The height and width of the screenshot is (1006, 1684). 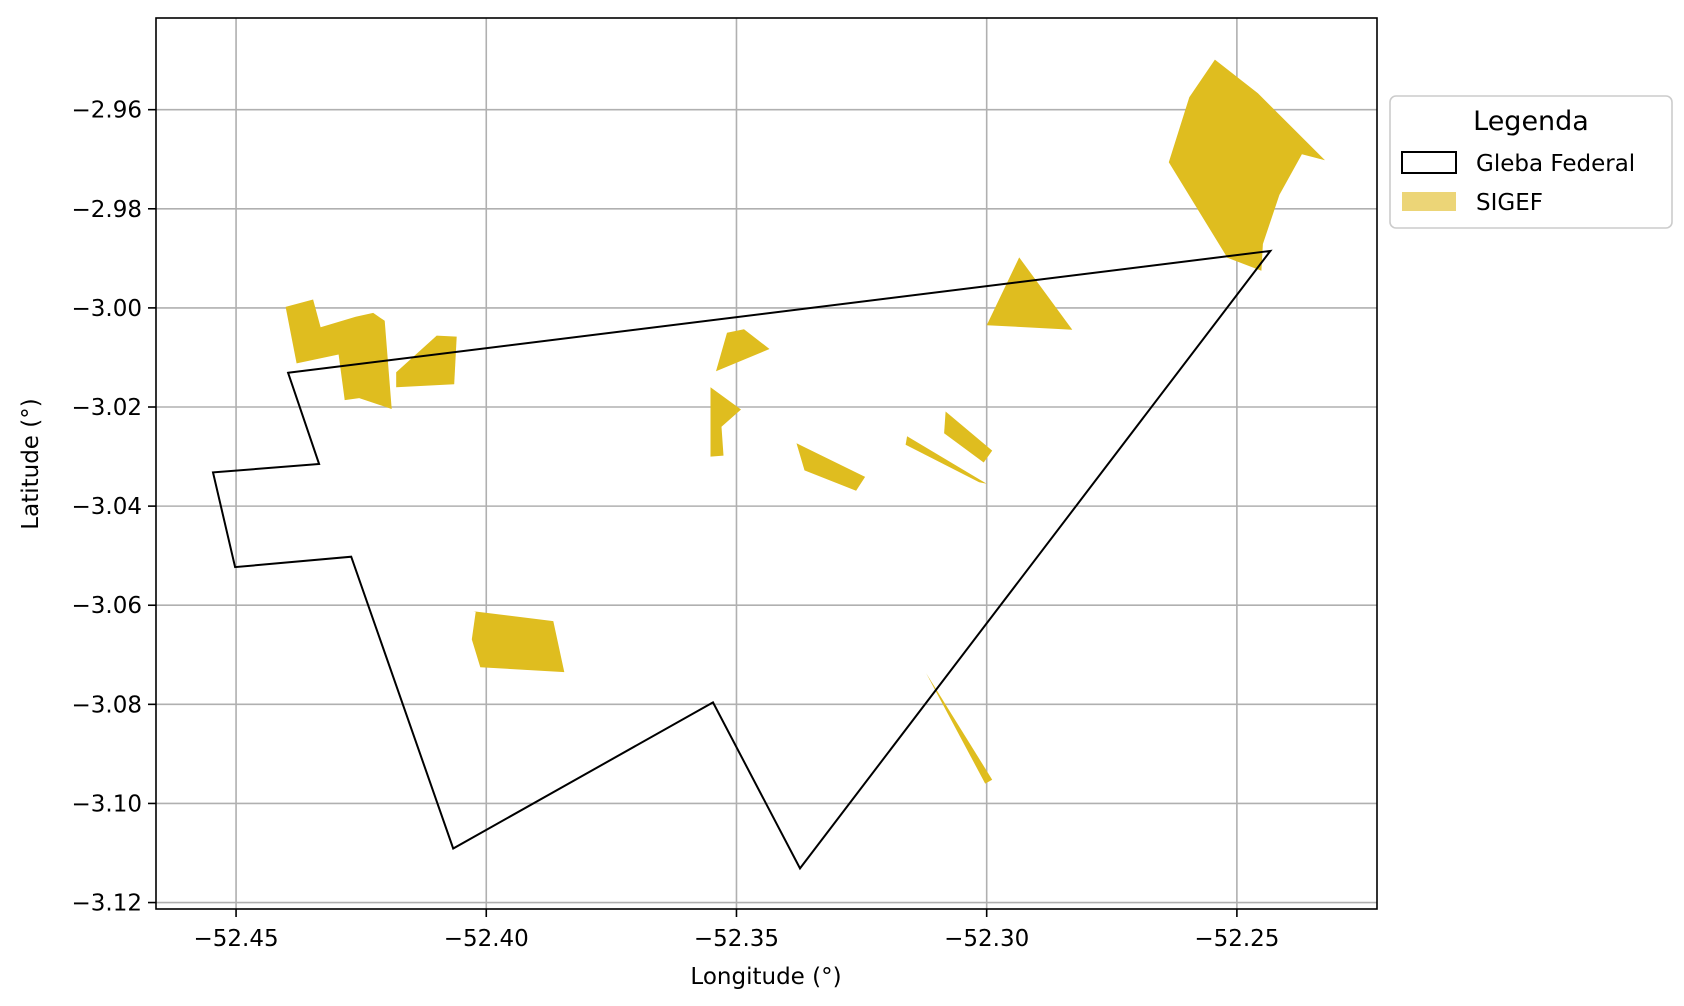 What do you see at coordinates (486, 939) in the screenshot?
I see `x-tick-label: −52.40` at bounding box center [486, 939].